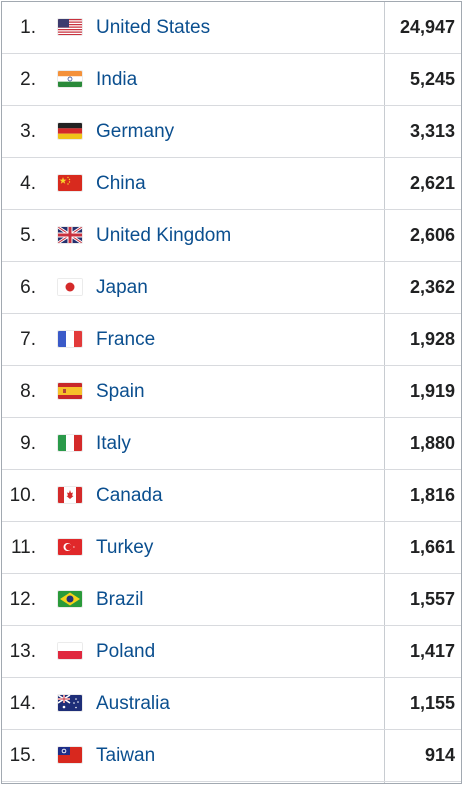  What do you see at coordinates (70, 183) in the screenshot?
I see `flag-china-icon` at bounding box center [70, 183].